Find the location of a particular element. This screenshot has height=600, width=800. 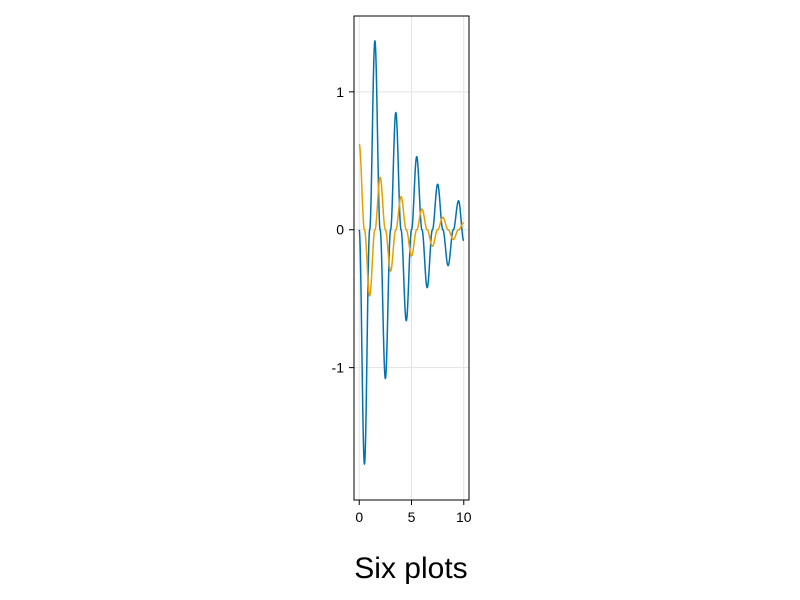

y-tick-label: 1 is located at coordinates (340, 92).